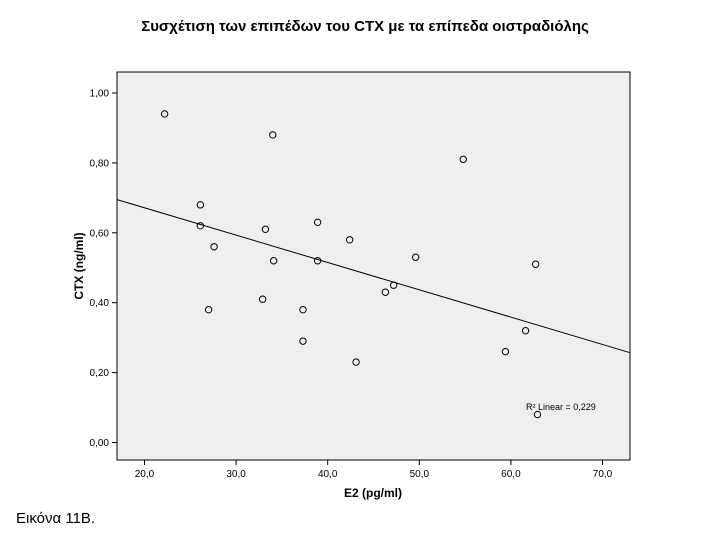 Image resolution: width=720 pixels, height=540 pixels. I want to click on y-tick-label: 1,00, so click(100, 93).